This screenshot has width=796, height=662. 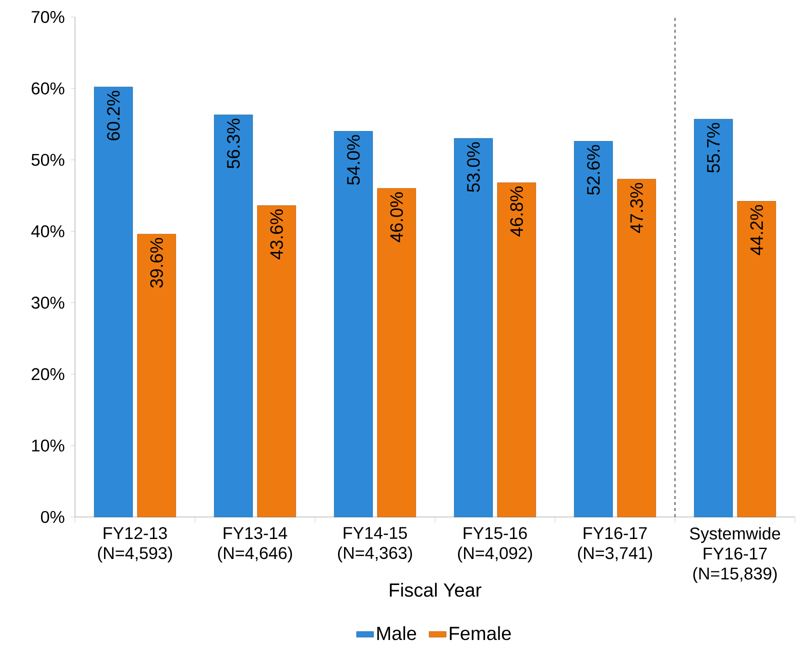 I want to click on x-tick-label: FY15-16 (N=4,092), so click(x=495, y=544).